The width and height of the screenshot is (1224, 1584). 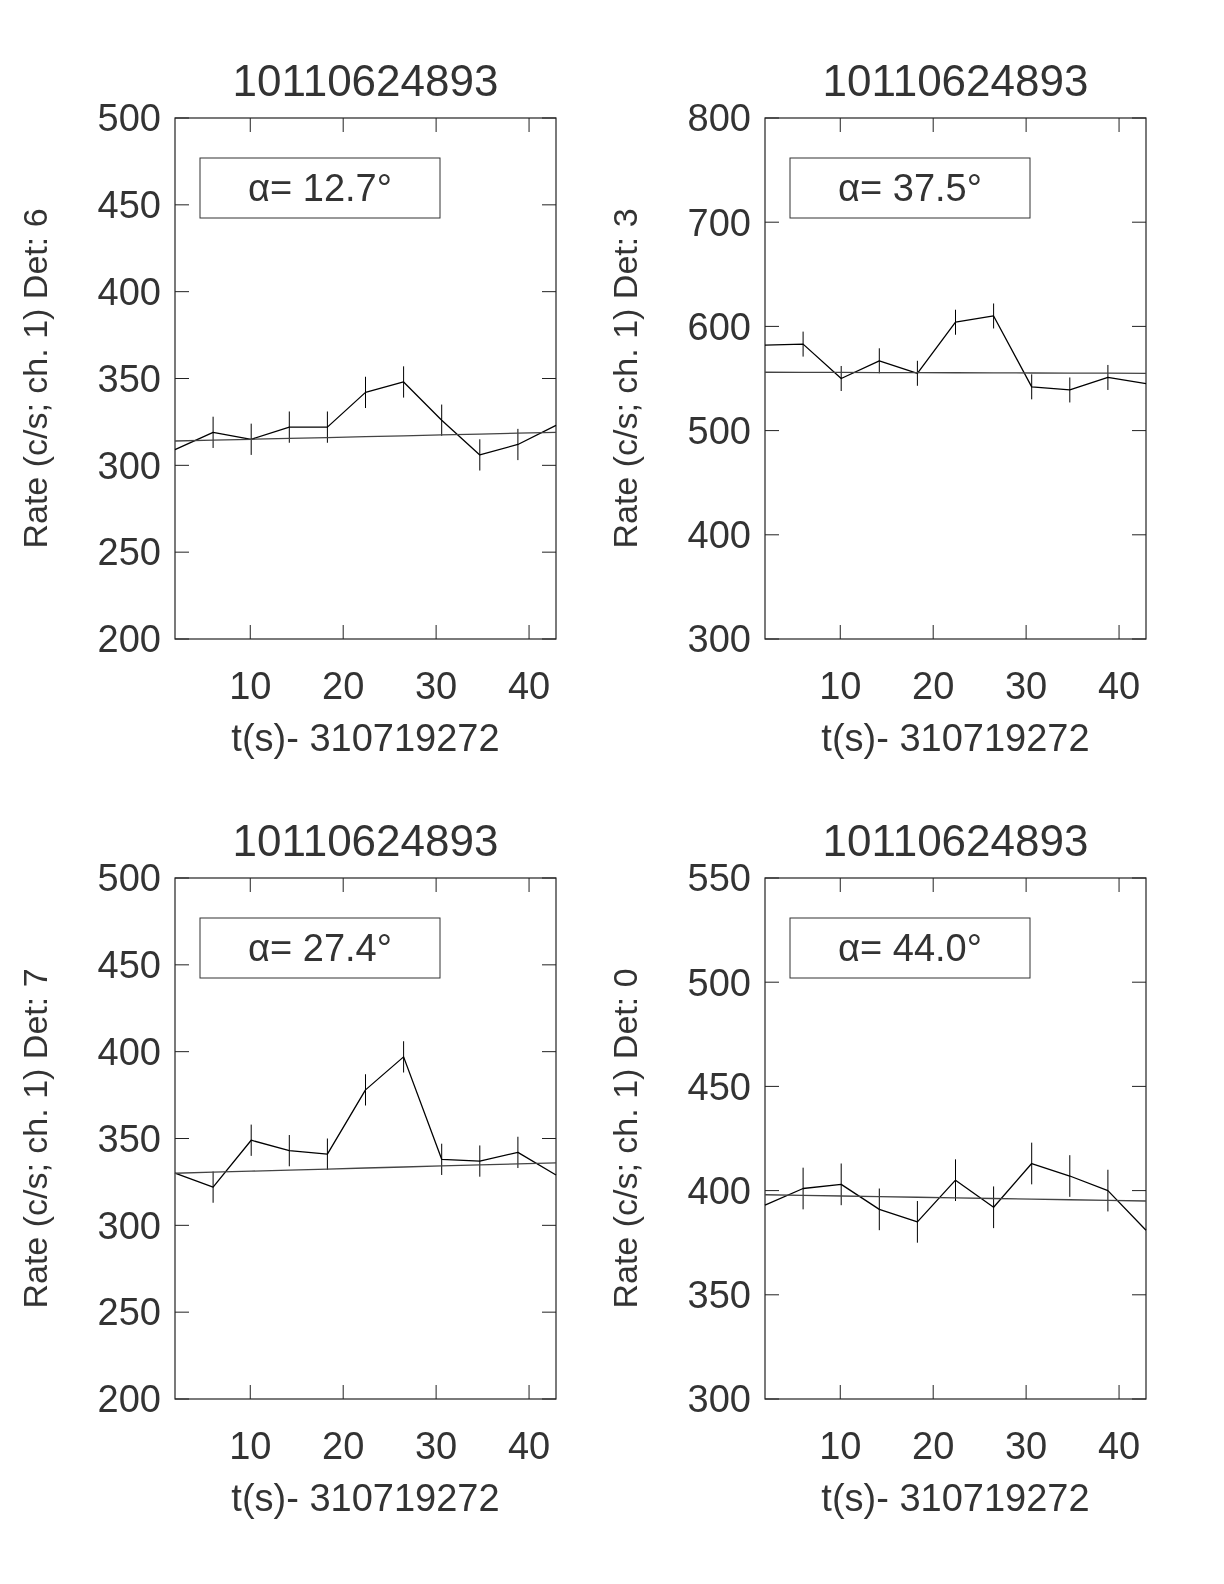 I want to click on annotation: α= 12.7°, so click(x=320, y=188).